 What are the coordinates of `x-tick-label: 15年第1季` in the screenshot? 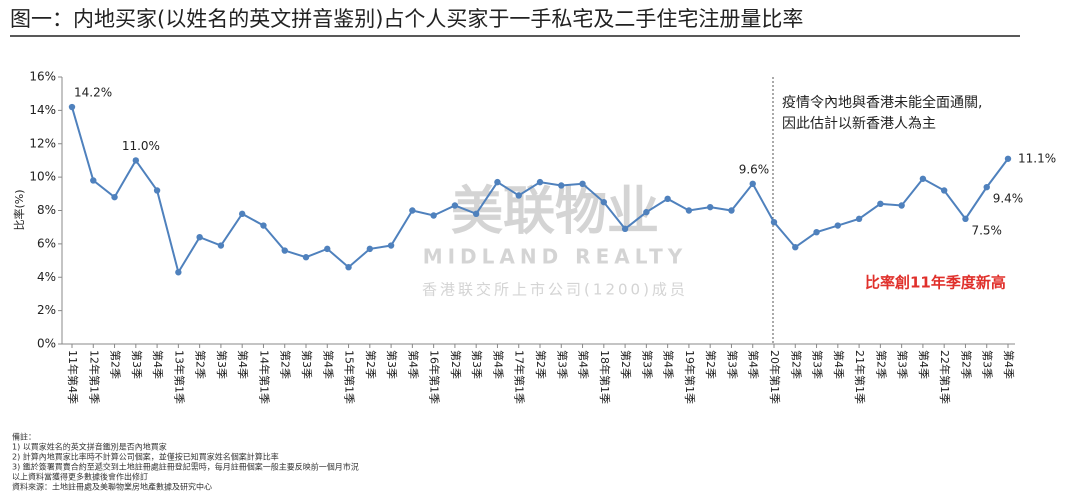 It's located at (350, 377).